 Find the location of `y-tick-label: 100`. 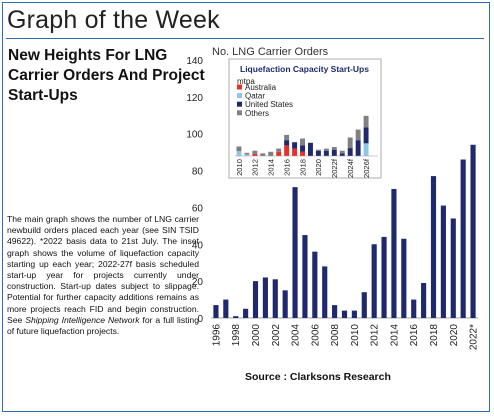

y-tick-label: 100 is located at coordinates (194, 135).